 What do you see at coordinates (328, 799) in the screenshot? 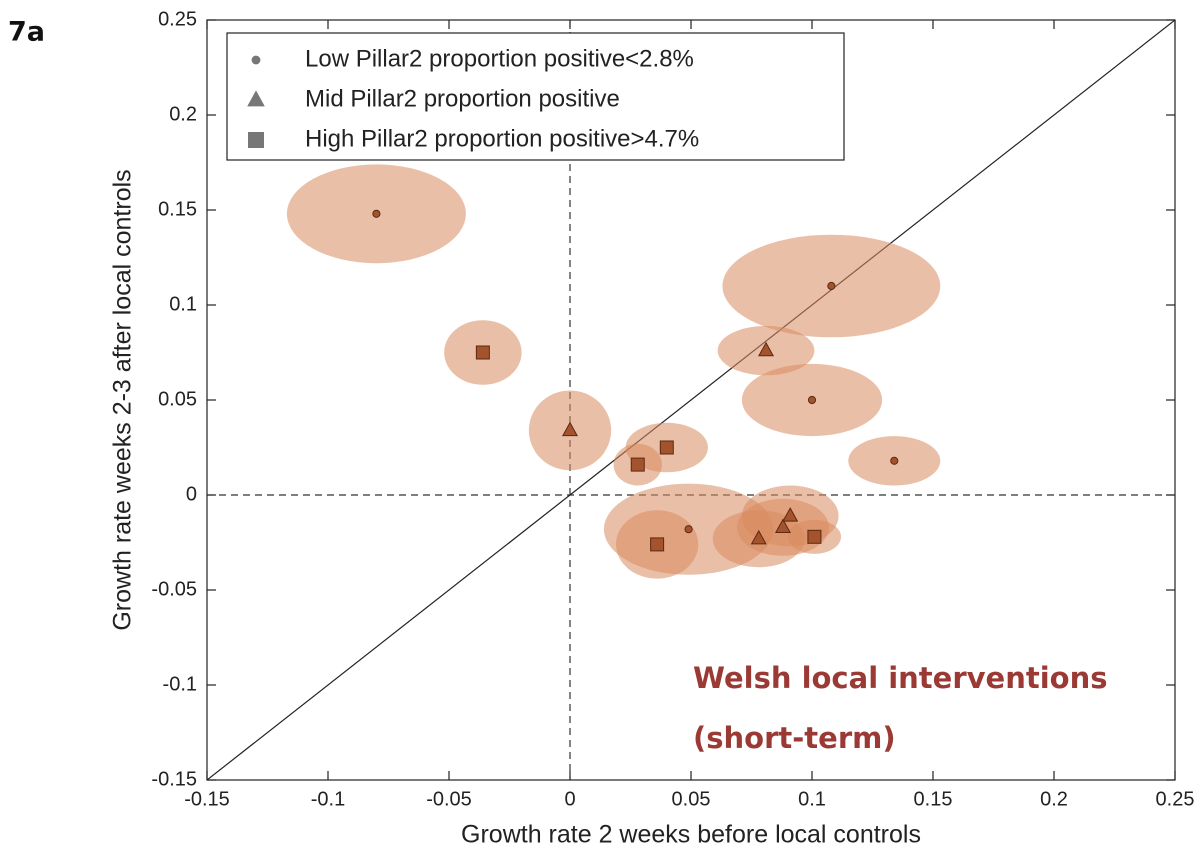
I see `x-tick-label: -0.1` at bounding box center [328, 799].